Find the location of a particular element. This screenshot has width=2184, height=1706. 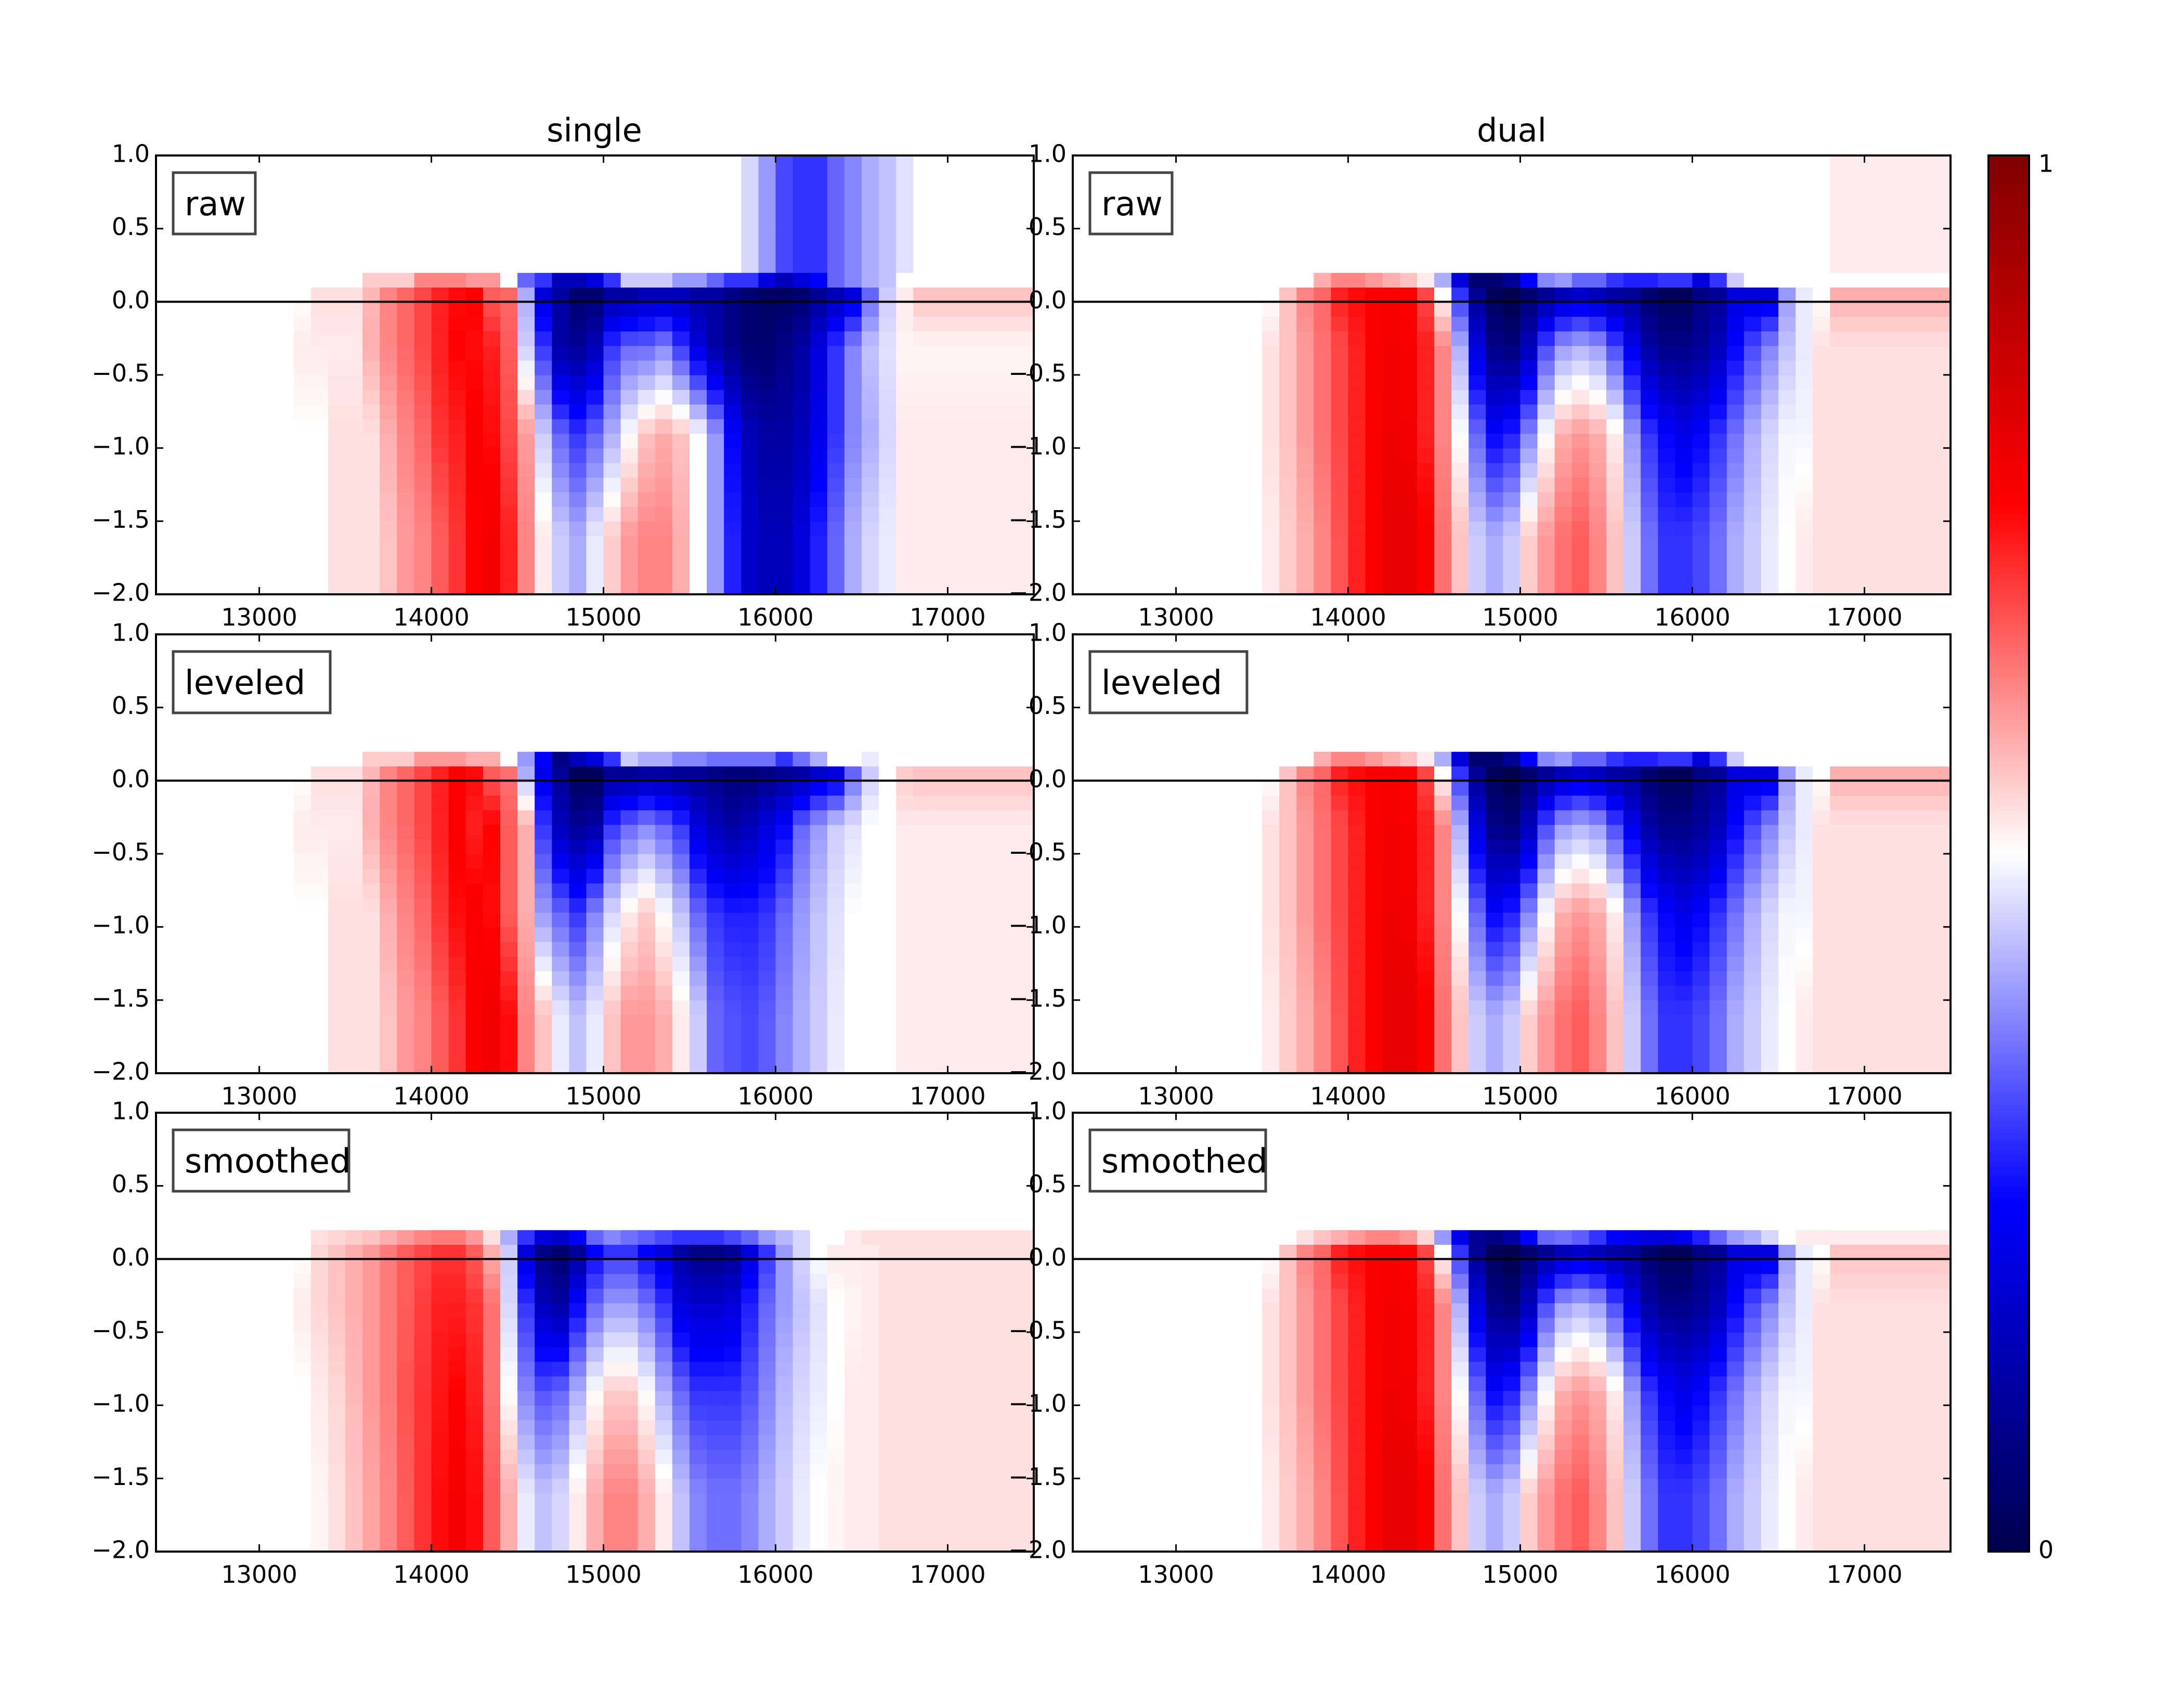

y-tick-label: 0.5 is located at coordinates (131, 706).